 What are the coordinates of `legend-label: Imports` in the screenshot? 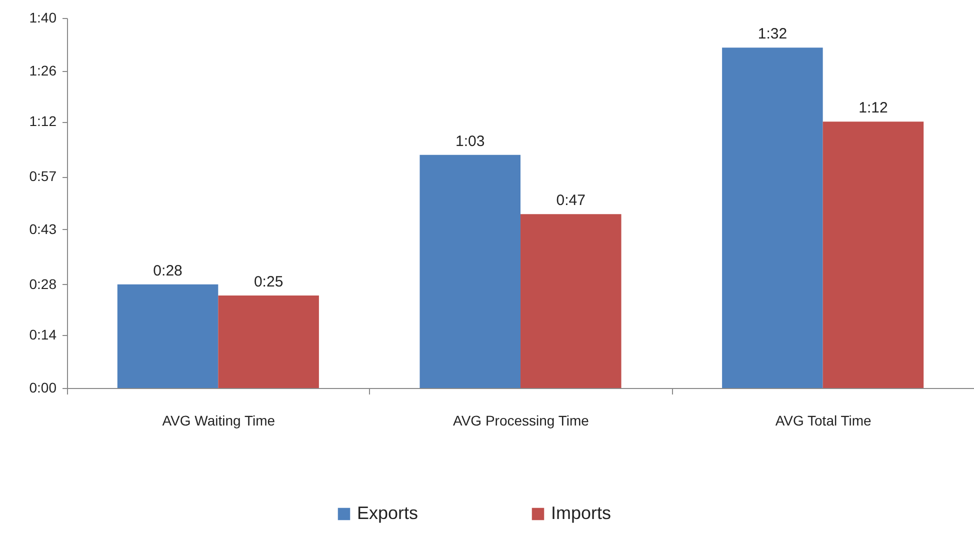 It's located at (581, 513).